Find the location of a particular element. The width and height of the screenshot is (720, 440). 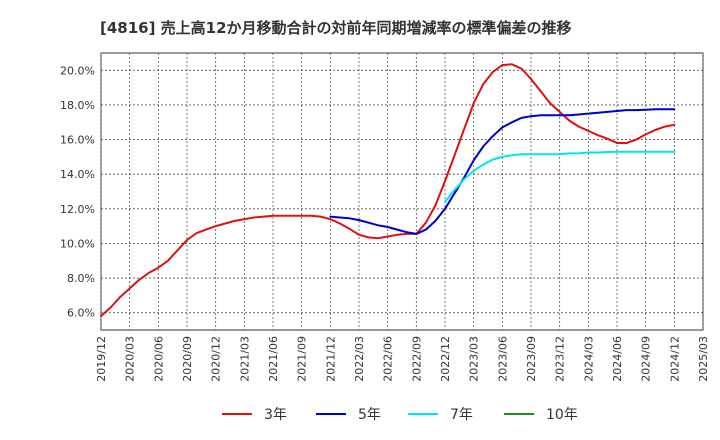

y-tick-label: 12.0% is located at coordinates (77, 209).